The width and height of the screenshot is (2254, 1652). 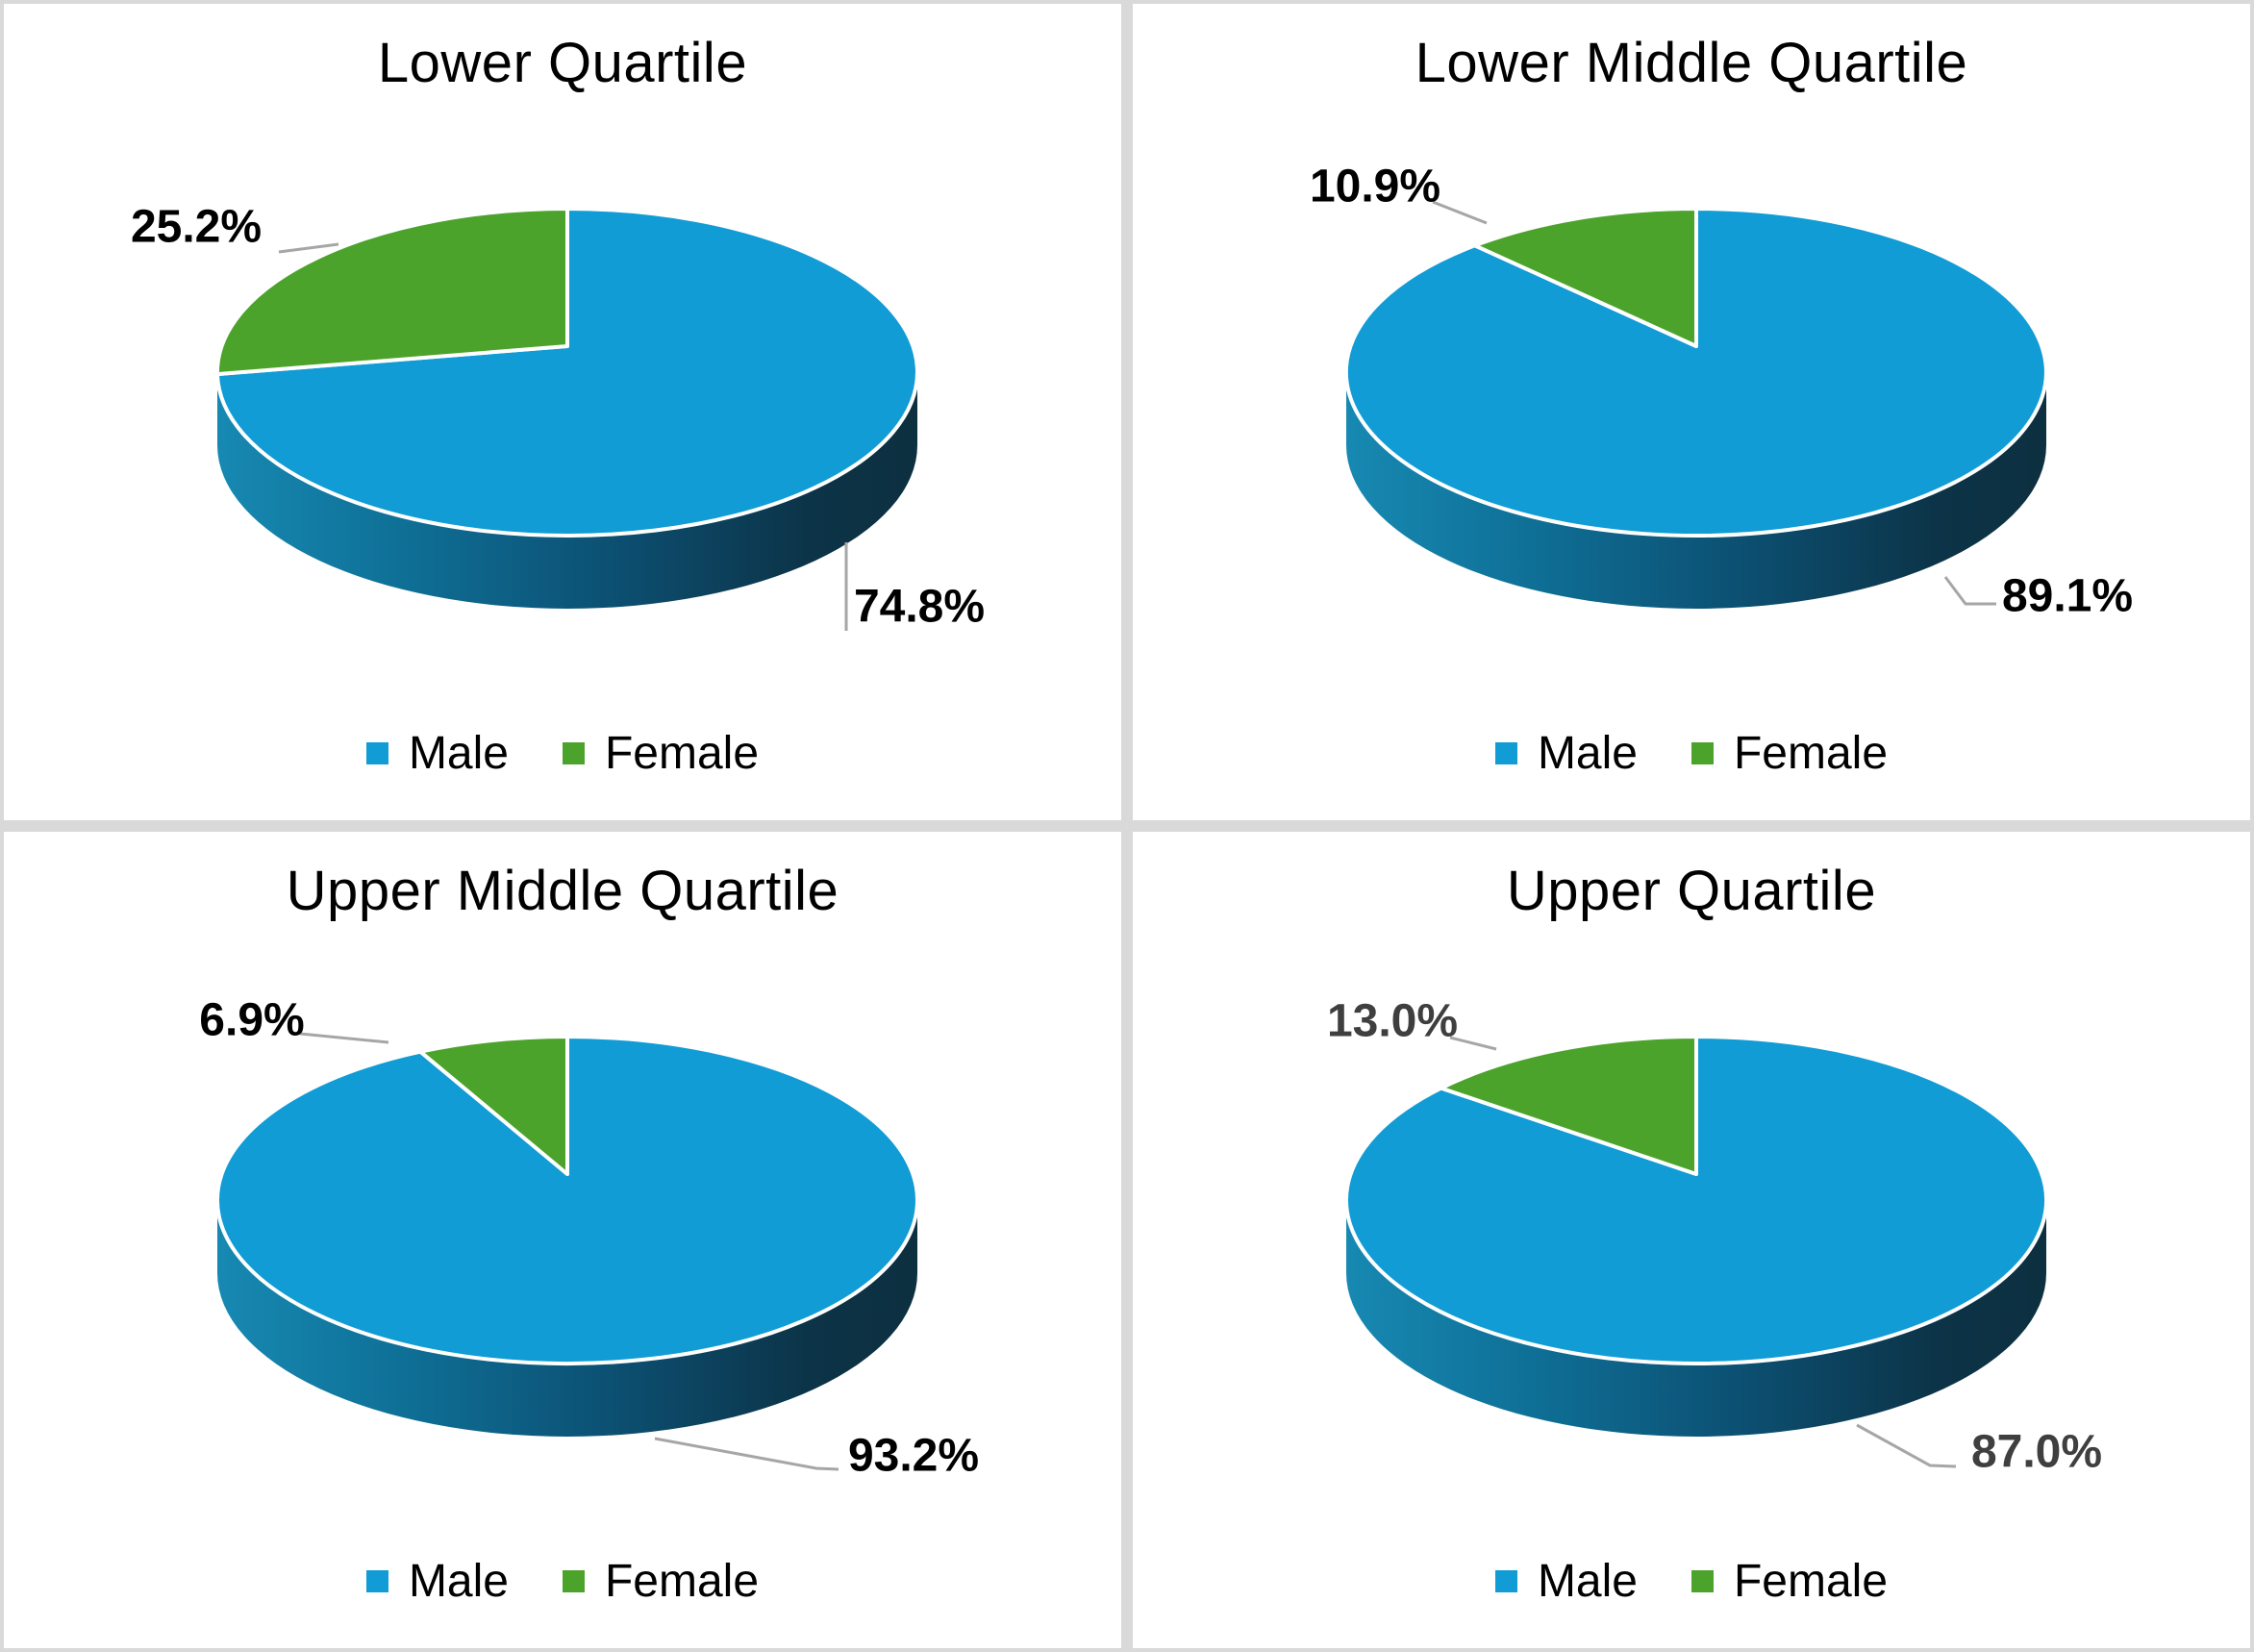 What do you see at coordinates (2067, 596) in the screenshot?
I see `data-label-male: 89.1%` at bounding box center [2067, 596].